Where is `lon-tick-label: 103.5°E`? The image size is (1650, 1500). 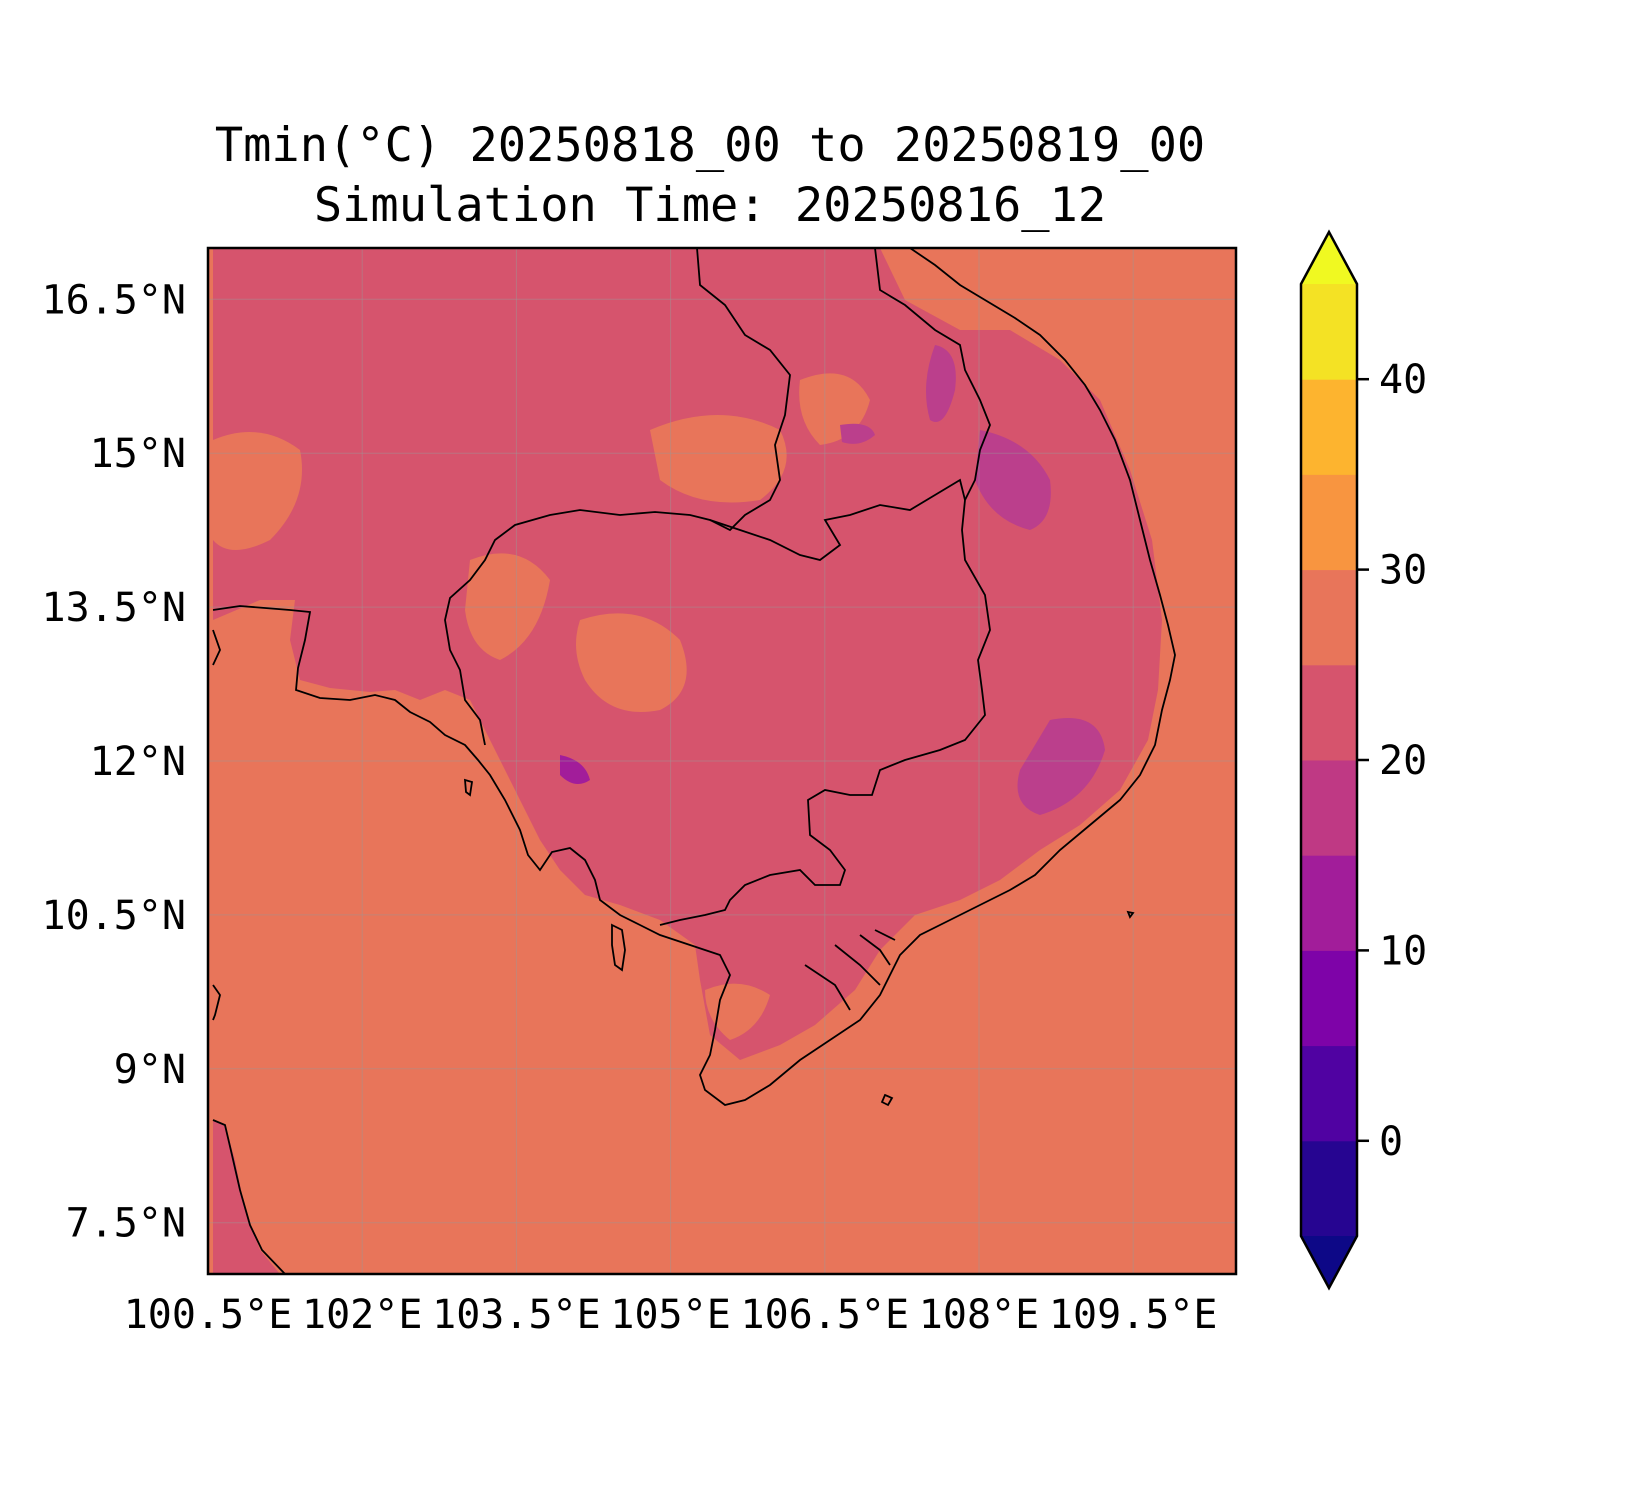 lon-tick-label: 103.5°E is located at coordinates (516, 1315).